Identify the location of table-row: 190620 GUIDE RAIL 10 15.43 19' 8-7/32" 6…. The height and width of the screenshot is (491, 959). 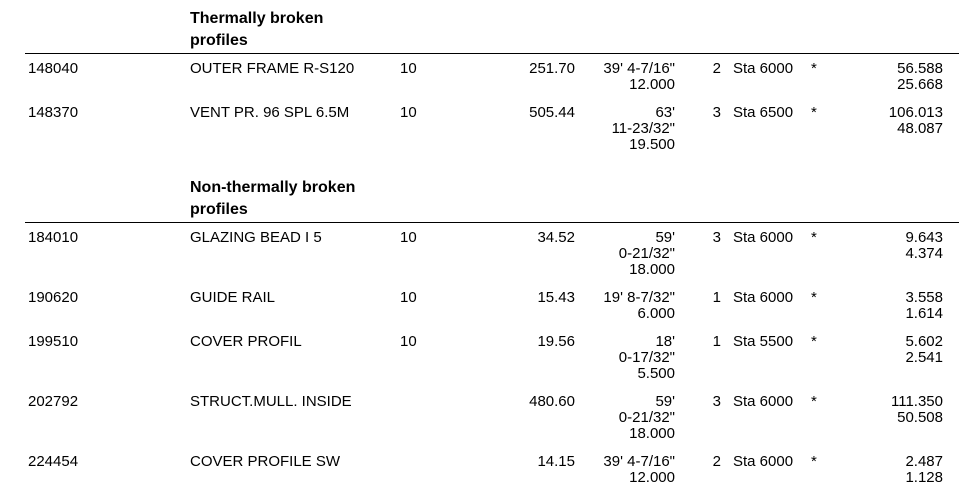
(479, 306).